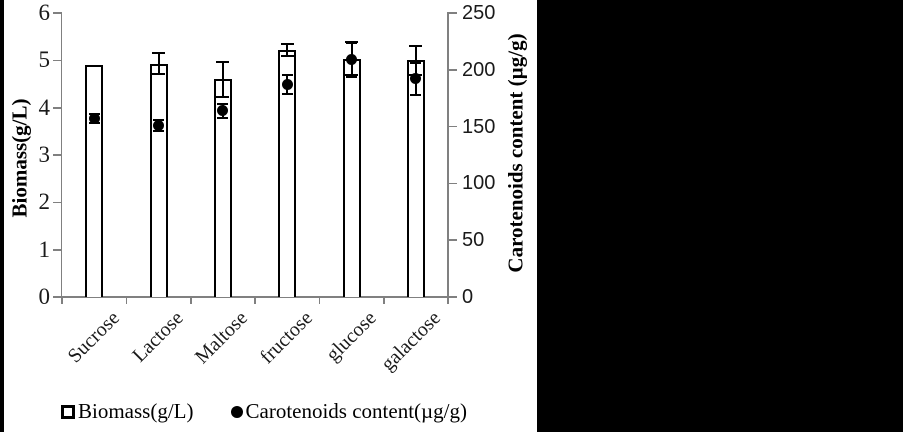 The image size is (903, 432). I want to click on y-axis-tick-label-left: 6, so click(44, 12).